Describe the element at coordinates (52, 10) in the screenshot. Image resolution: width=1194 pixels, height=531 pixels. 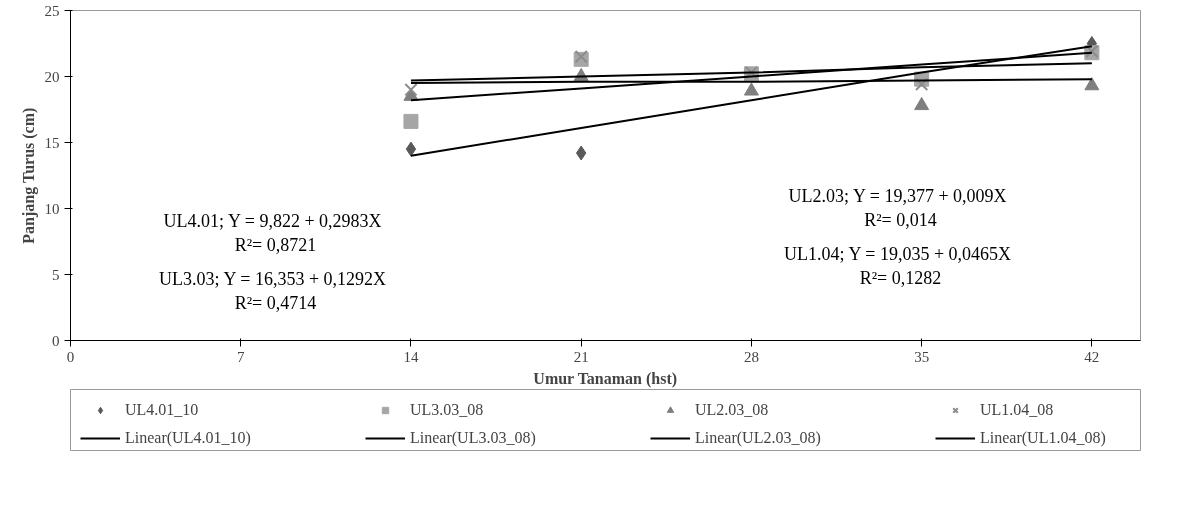
I see `y-tick-label: 25` at that location.